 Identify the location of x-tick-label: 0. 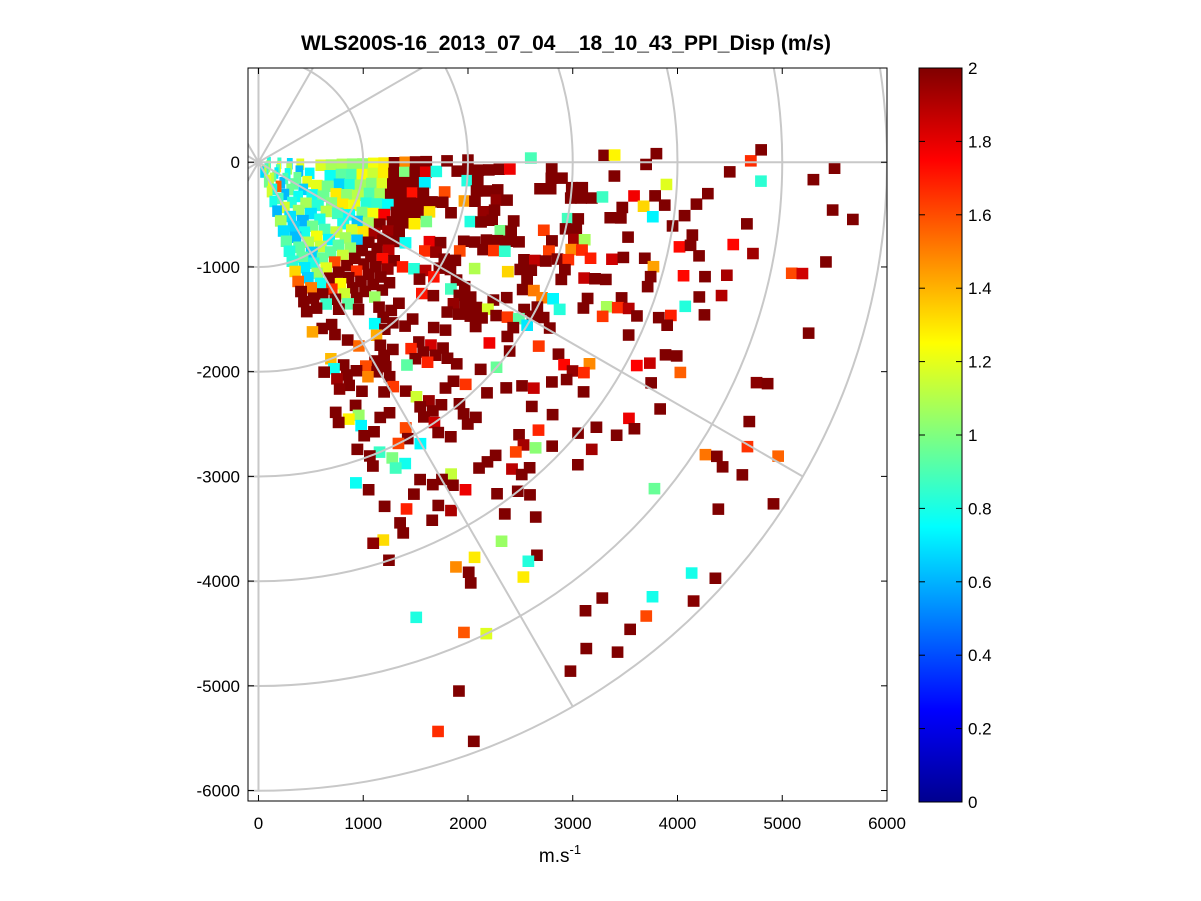
(258, 823).